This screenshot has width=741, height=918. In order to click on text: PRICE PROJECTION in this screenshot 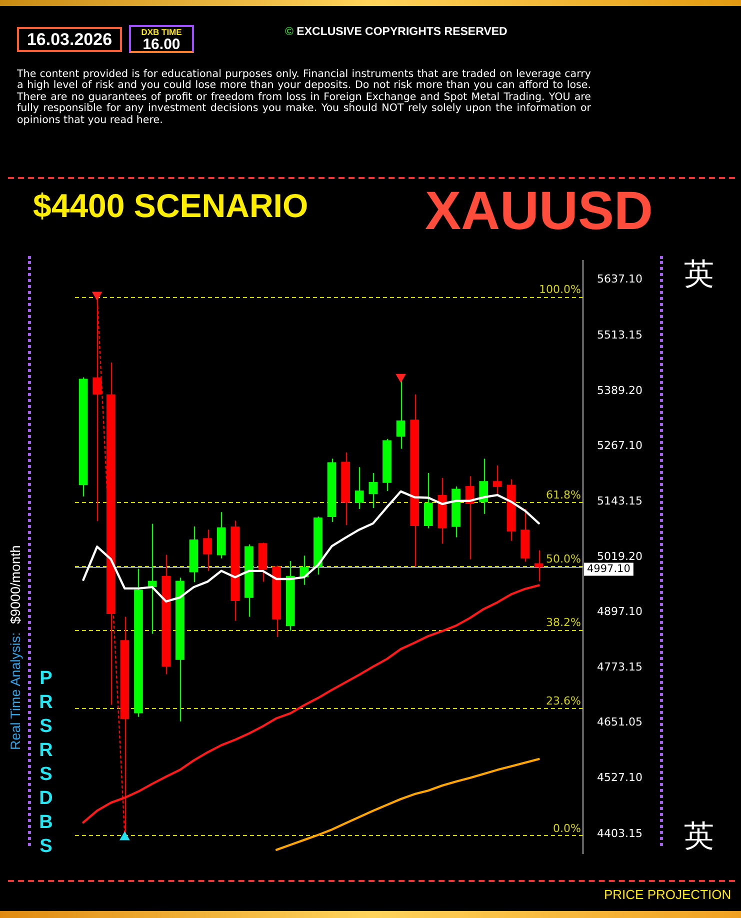, I will do `click(668, 895)`.